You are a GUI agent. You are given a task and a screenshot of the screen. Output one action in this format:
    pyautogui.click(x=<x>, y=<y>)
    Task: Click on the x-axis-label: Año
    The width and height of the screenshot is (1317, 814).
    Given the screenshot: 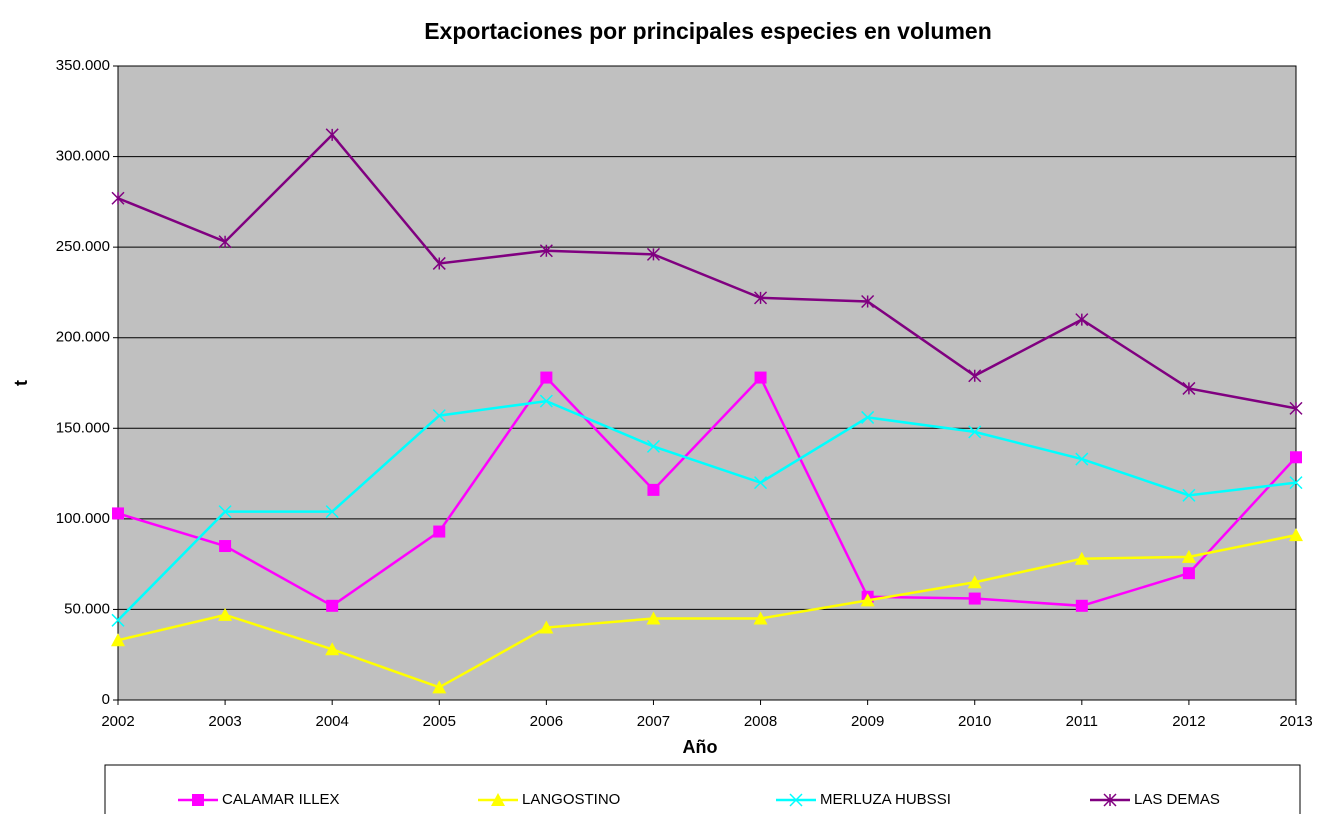 What is the action you would take?
    pyautogui.click(x=700, y=747)
    